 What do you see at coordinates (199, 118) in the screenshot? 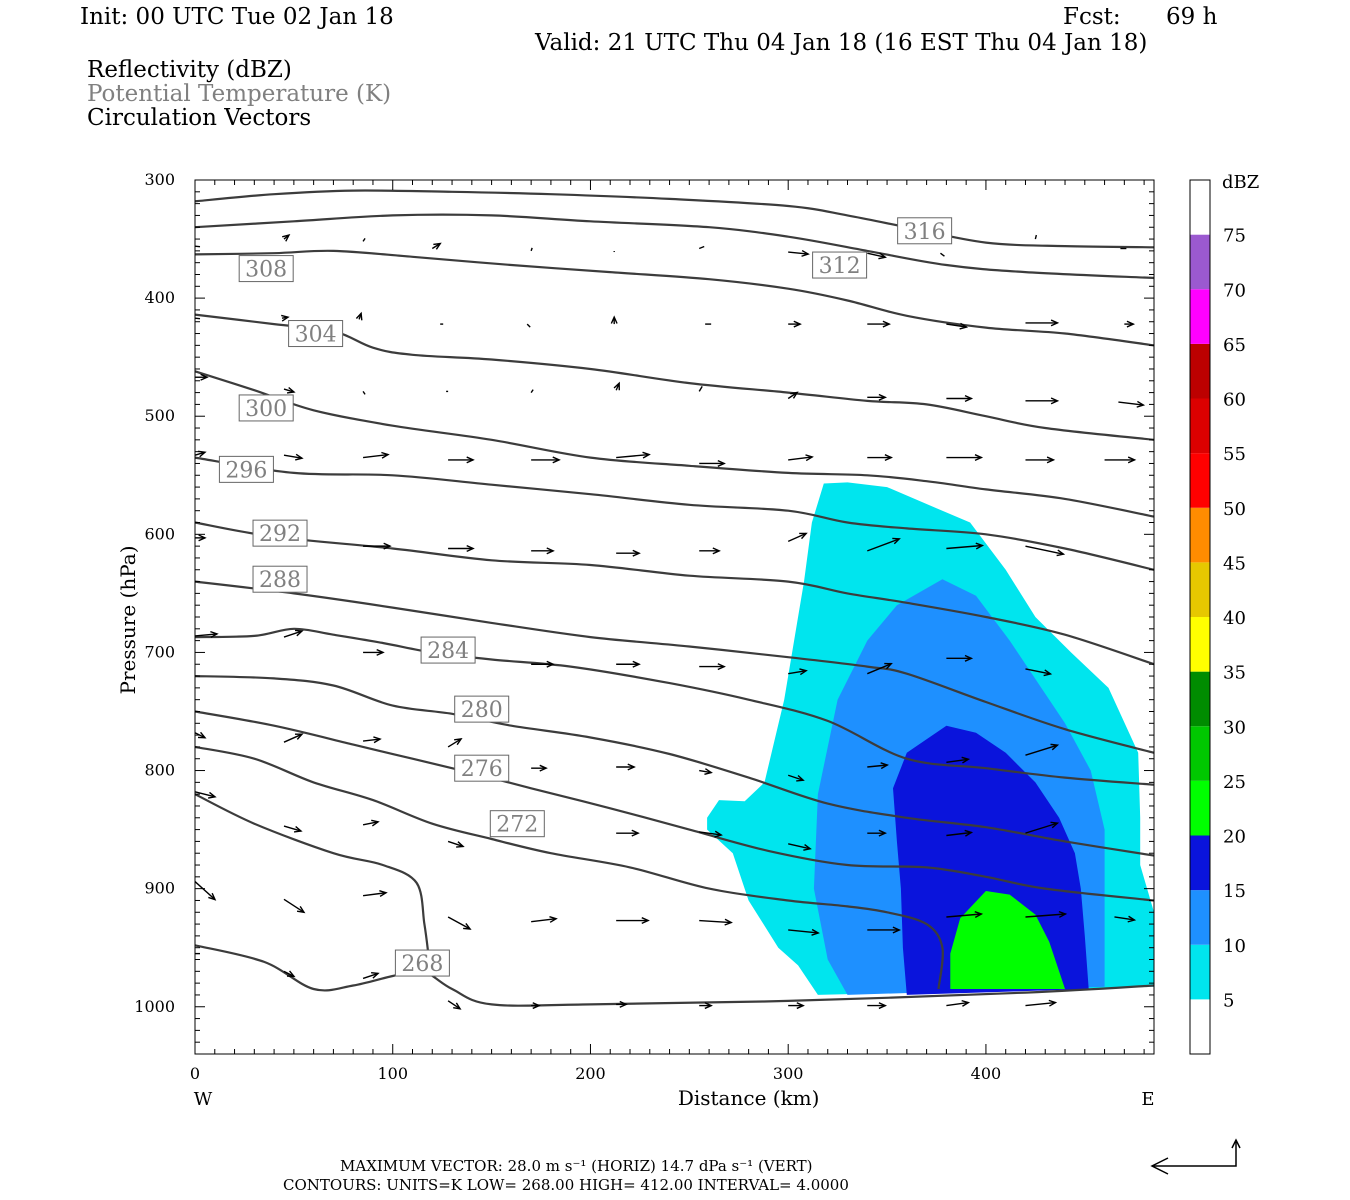
I see `field-circulation-title: Circulation Vectors` at bounding box center [199, 118].